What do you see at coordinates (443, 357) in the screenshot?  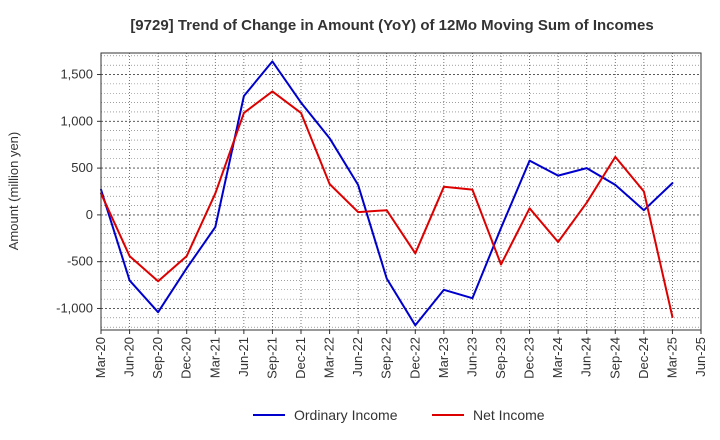 I see `x-tick-label: Mar-23` at bounding box center [443, 357].